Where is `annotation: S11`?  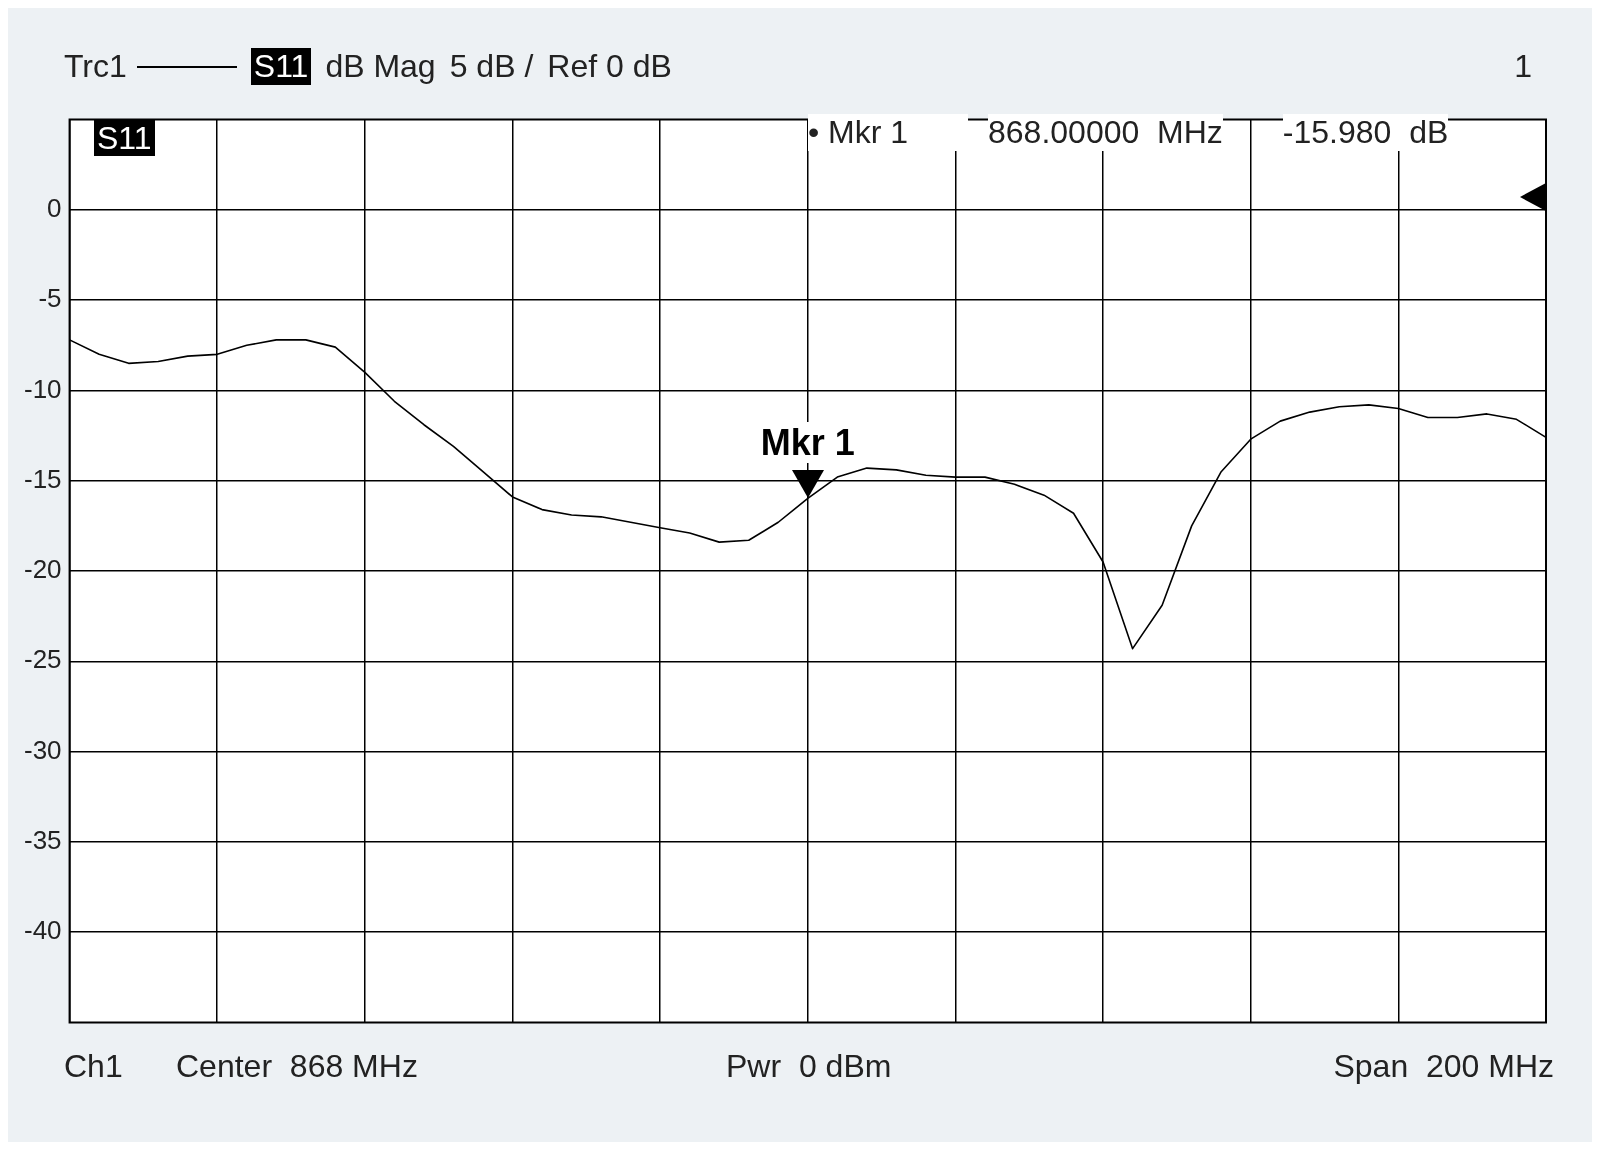 annotation: S11 is located at coordinates (124, 138).